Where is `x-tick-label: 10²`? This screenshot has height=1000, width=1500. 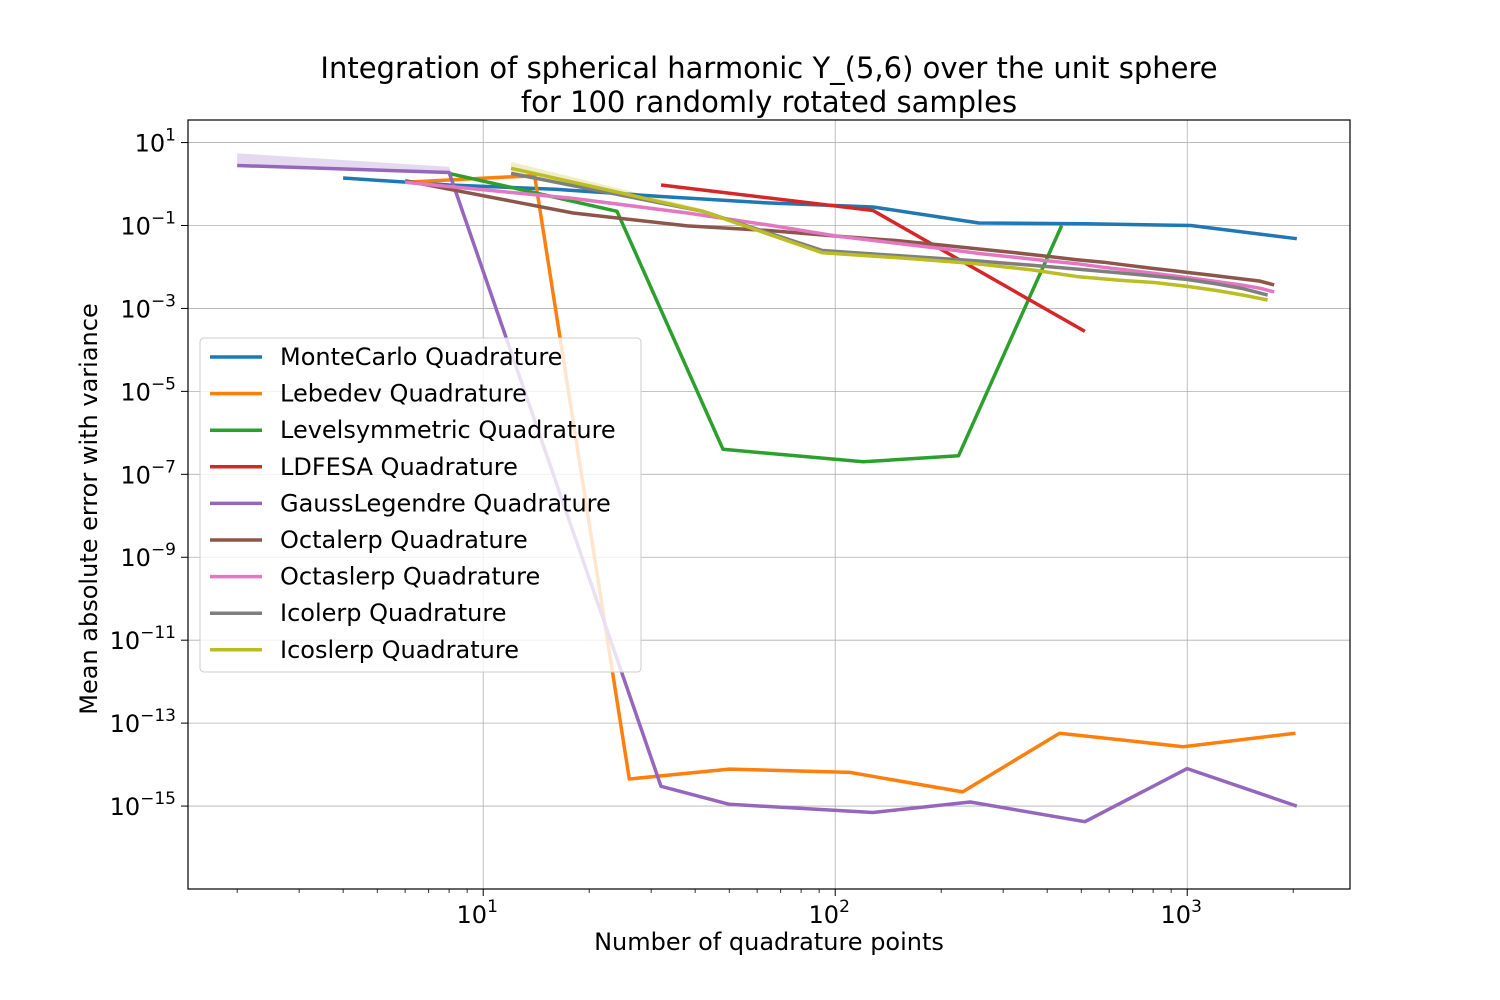
x-tick-label: 10² is located at coordinates (829, 913).